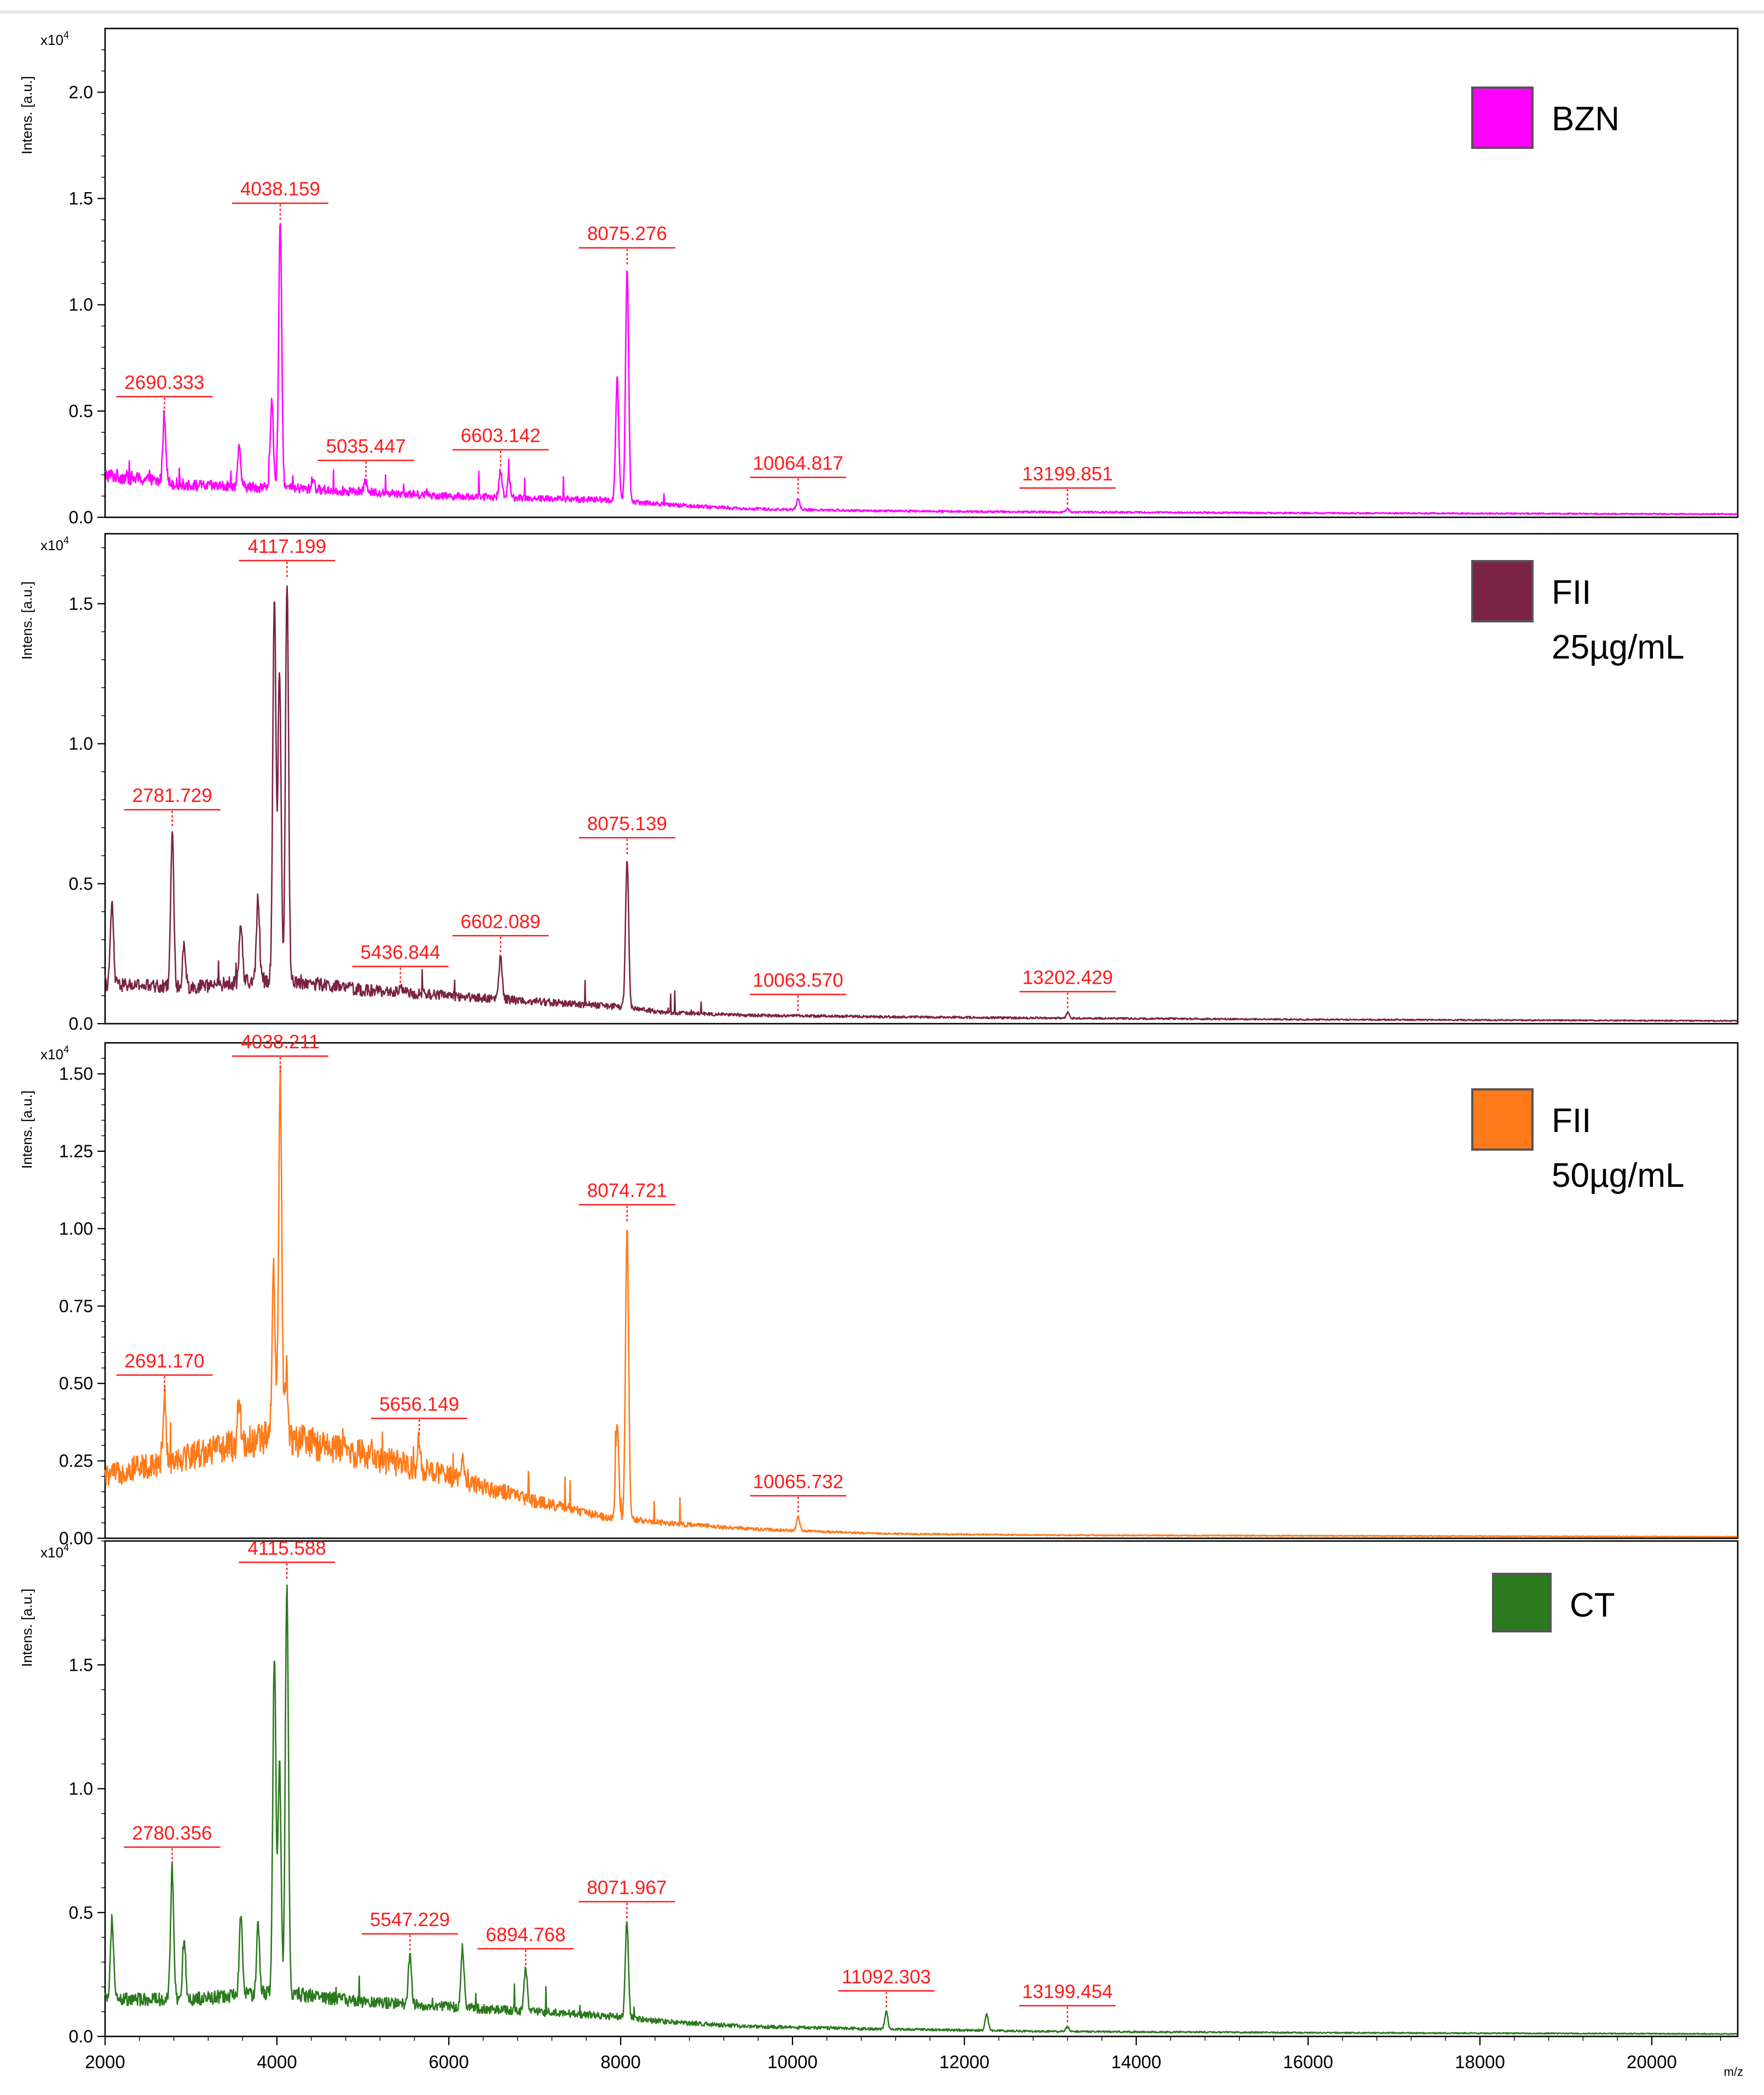 The width and height of the screenshot is (1764, 2095). Describe the element at coordinates (798, 1481) in the screenshot. I see `peak-label: 10065.732` at that location.